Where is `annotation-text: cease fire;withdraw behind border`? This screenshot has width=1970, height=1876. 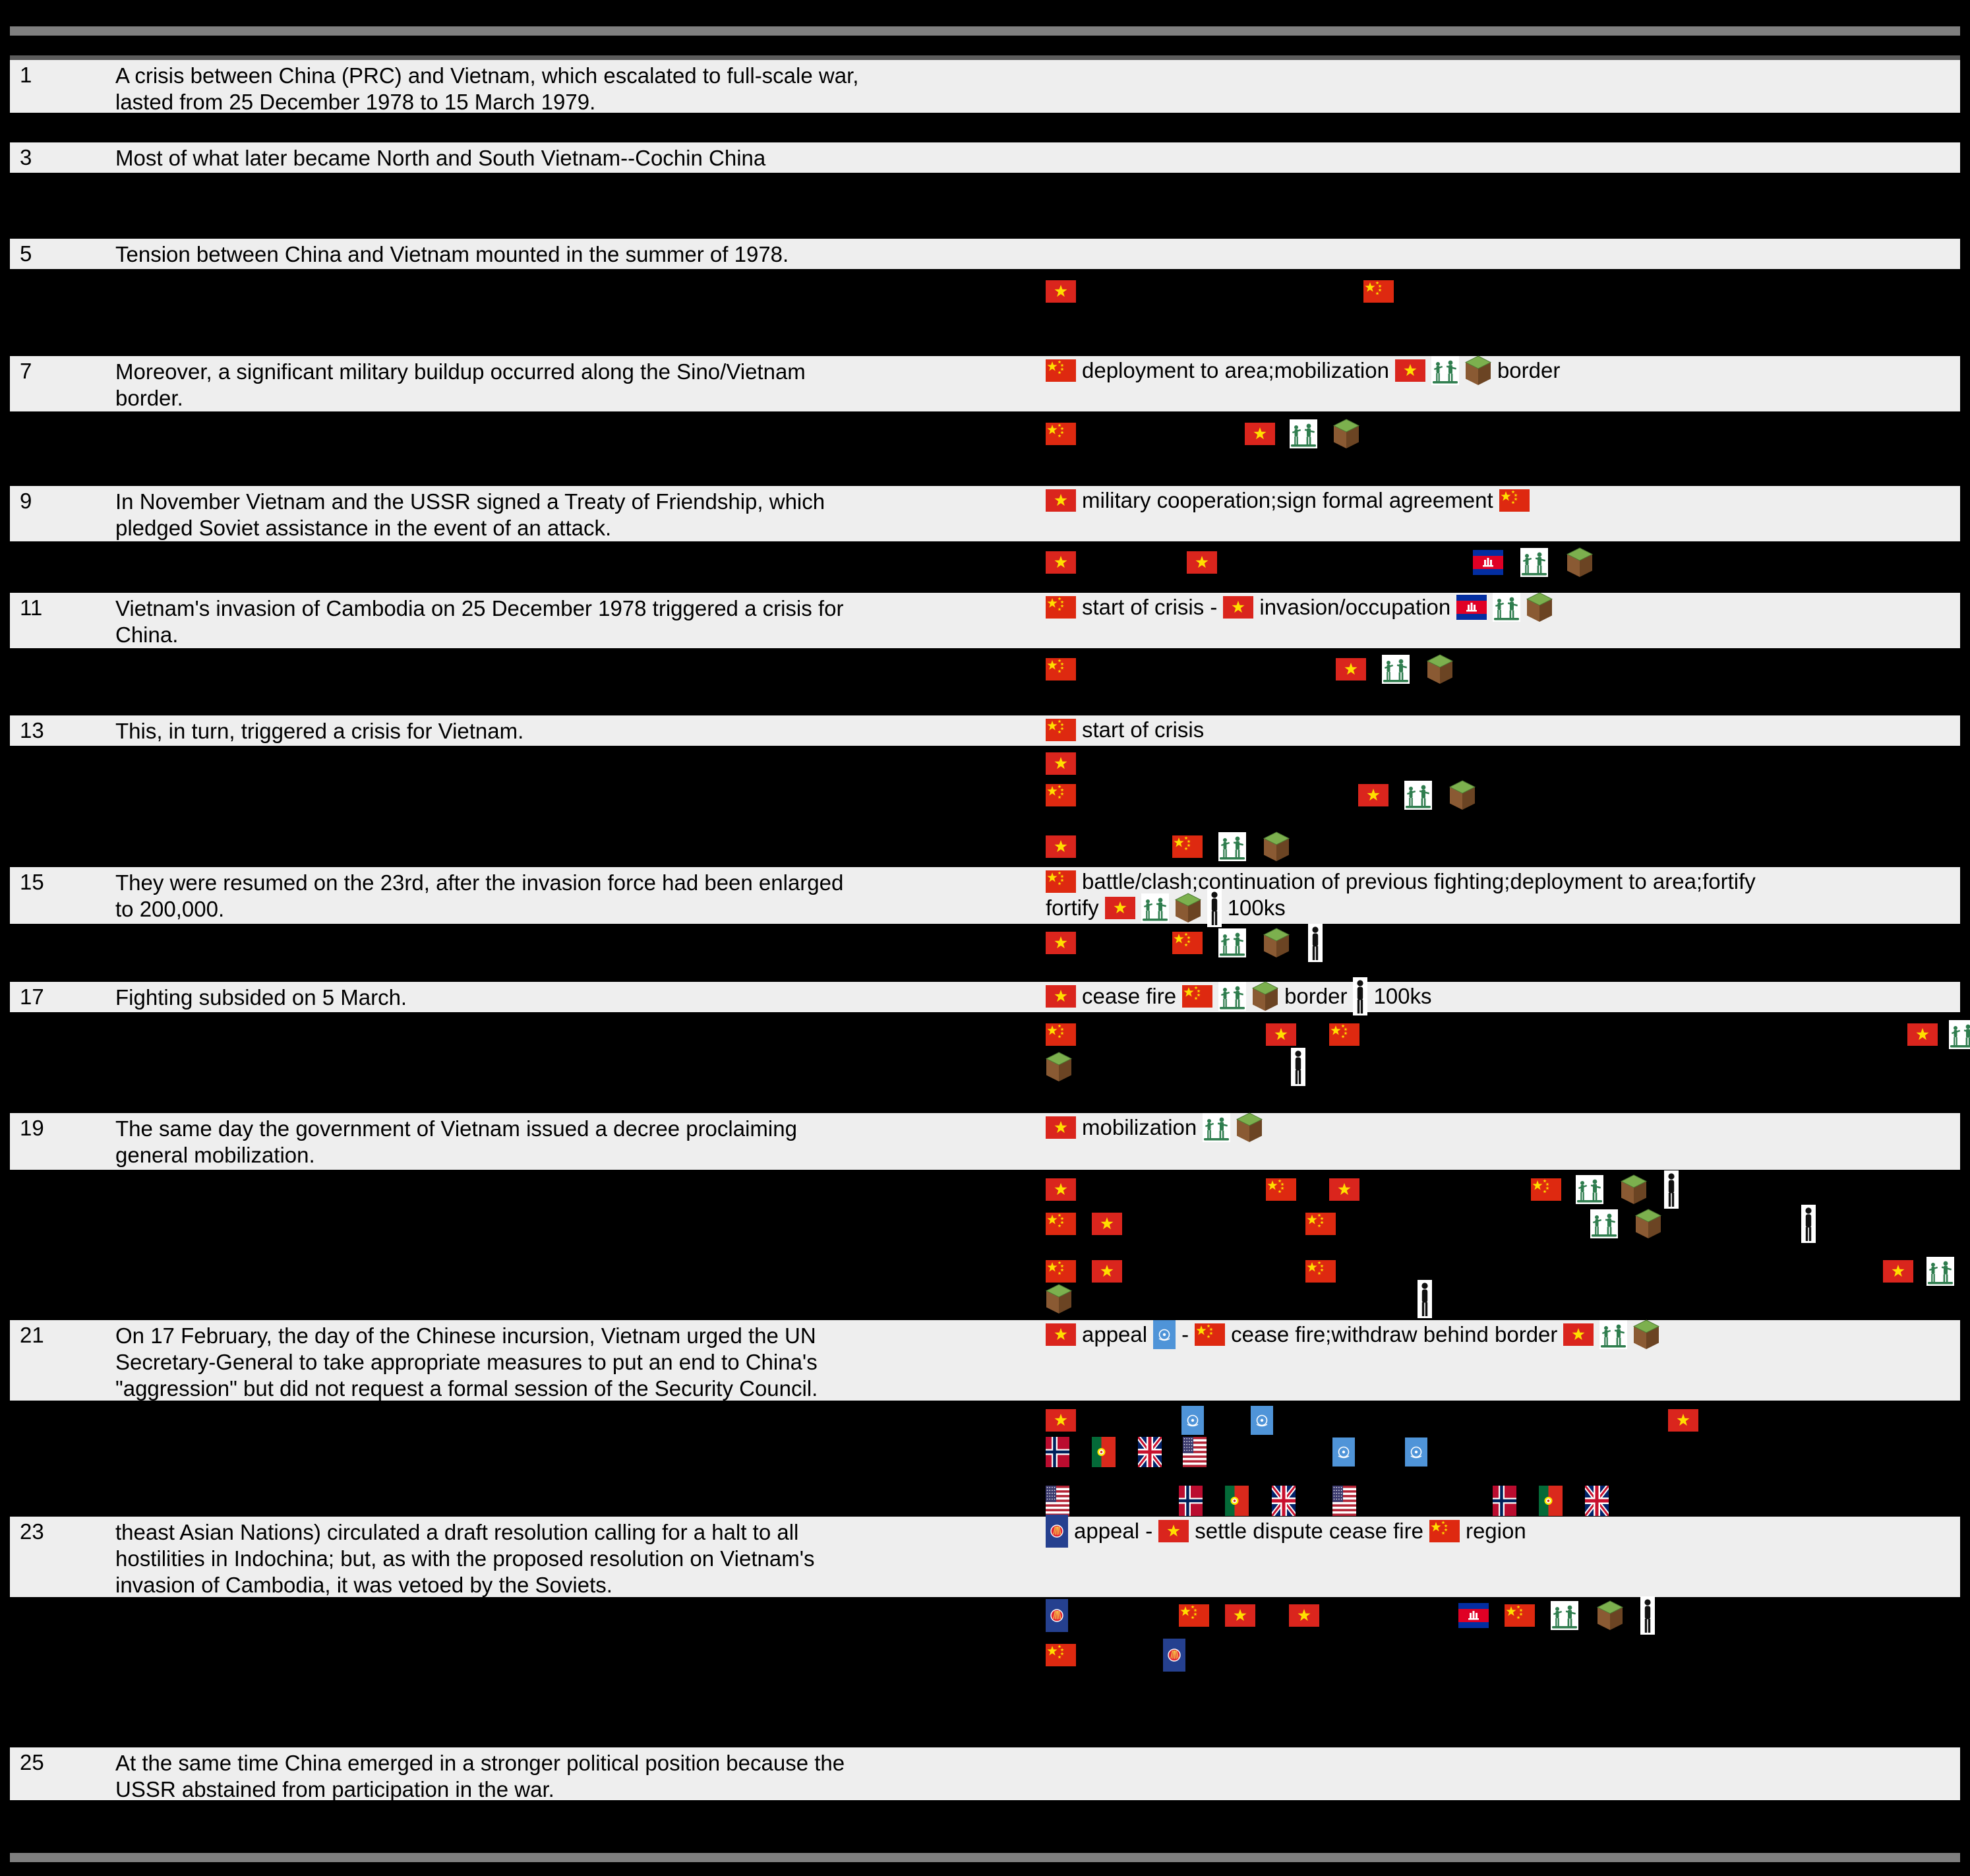 annotation-text: cease fire;withdraw behind border is located at coordinates (1394, 1334).